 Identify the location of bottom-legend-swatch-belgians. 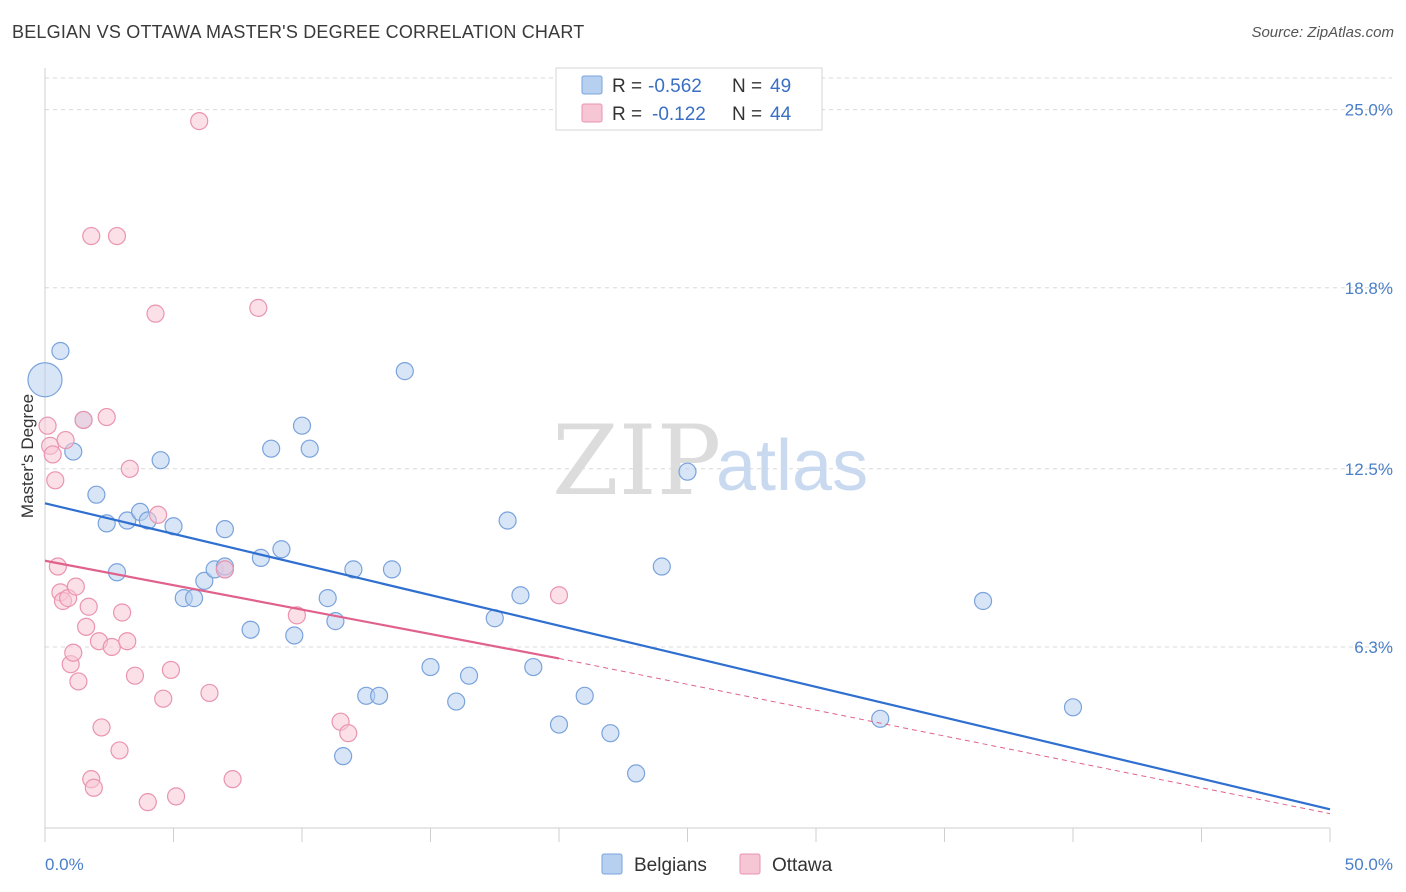
(612, 864).